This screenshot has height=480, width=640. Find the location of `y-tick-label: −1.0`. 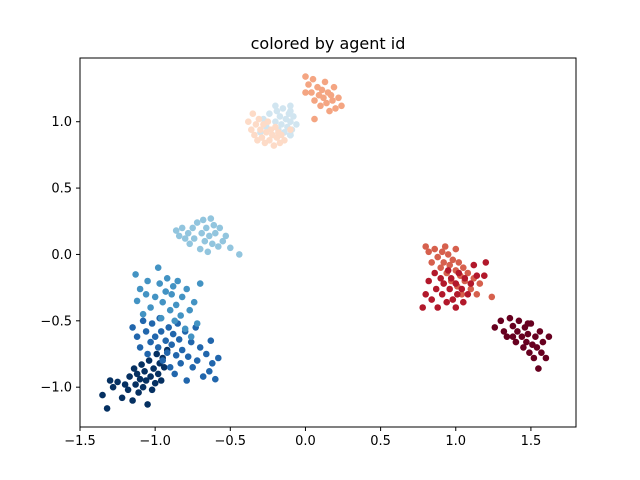

y-tick-label: −1.0 is located at coordinates (56, 388).